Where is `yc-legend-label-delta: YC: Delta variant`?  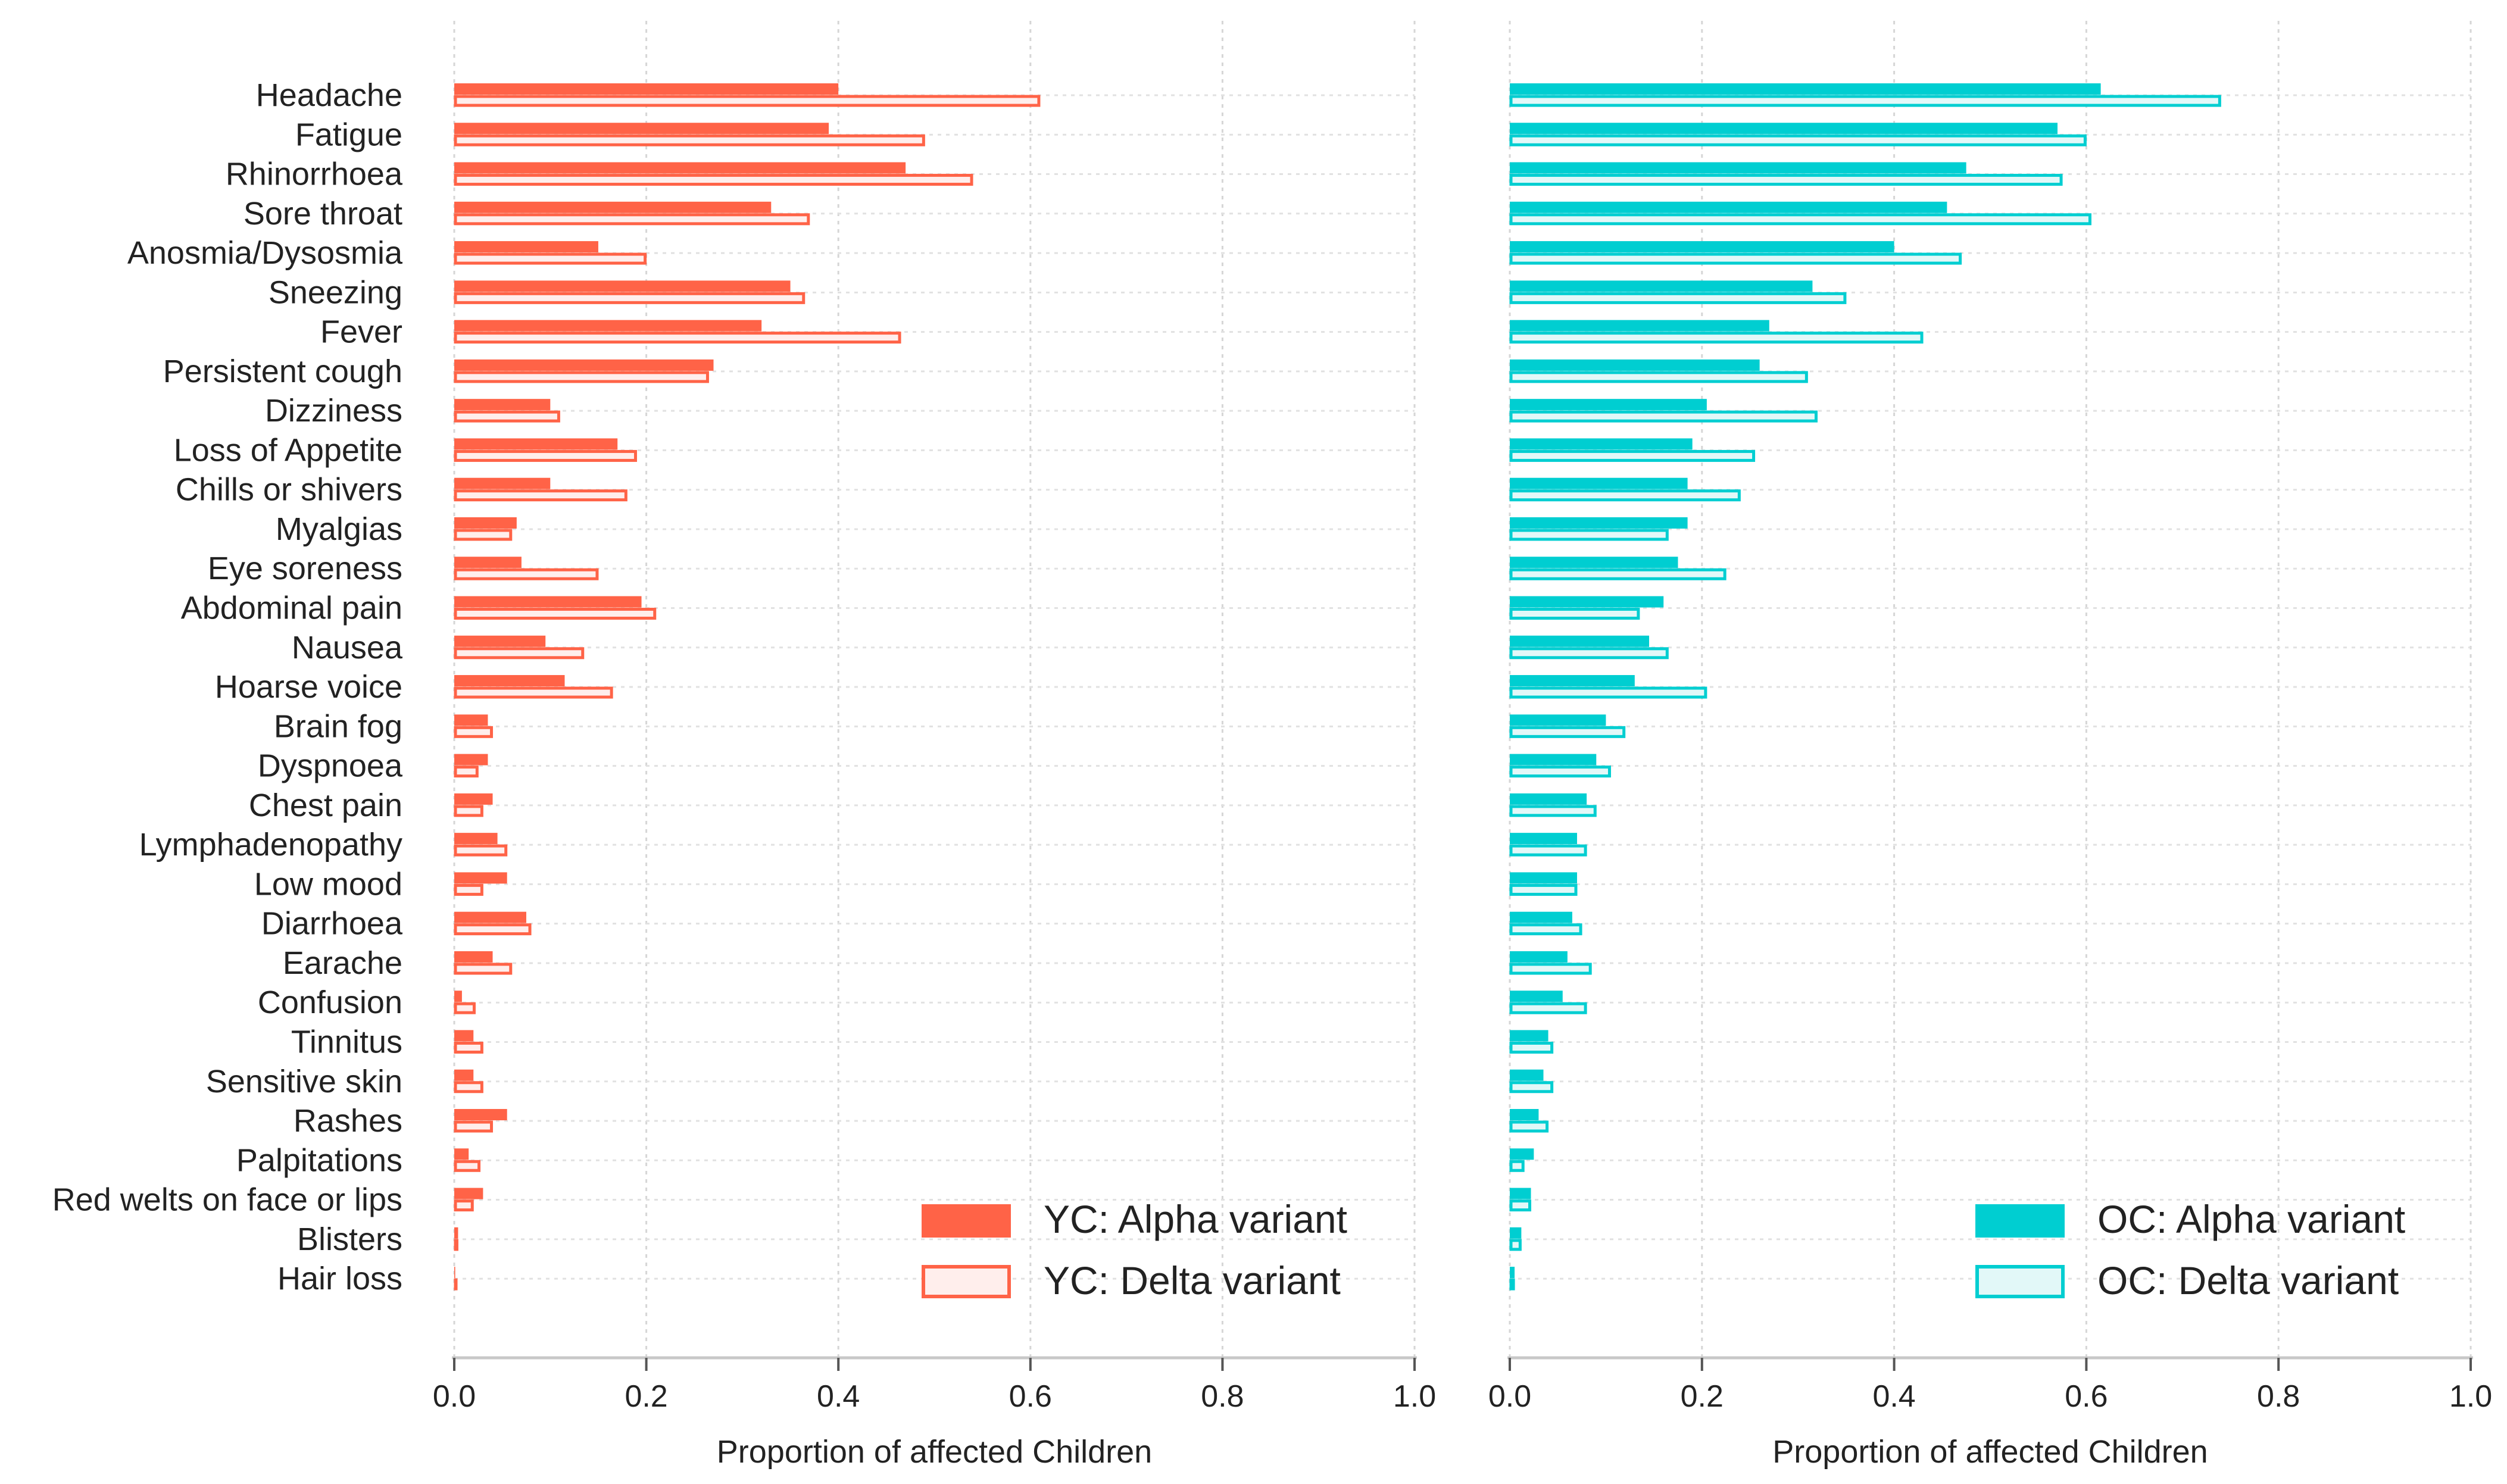
yc-legend-label-delta: YC: Delta variant is located at coordinates (1193, 1280).